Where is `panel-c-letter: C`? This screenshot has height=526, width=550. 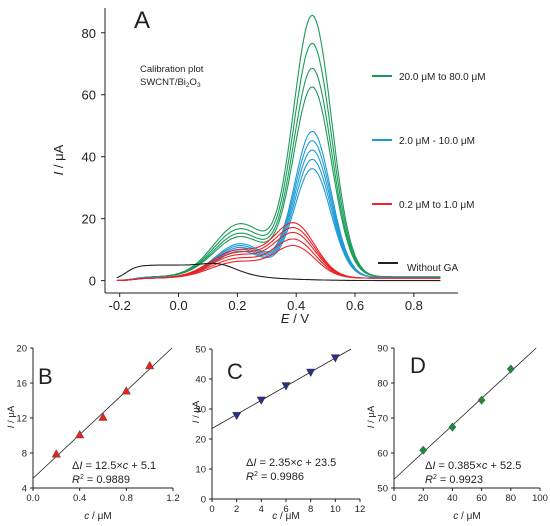 panel-c-letter: C is located at coordinates (235, 371).